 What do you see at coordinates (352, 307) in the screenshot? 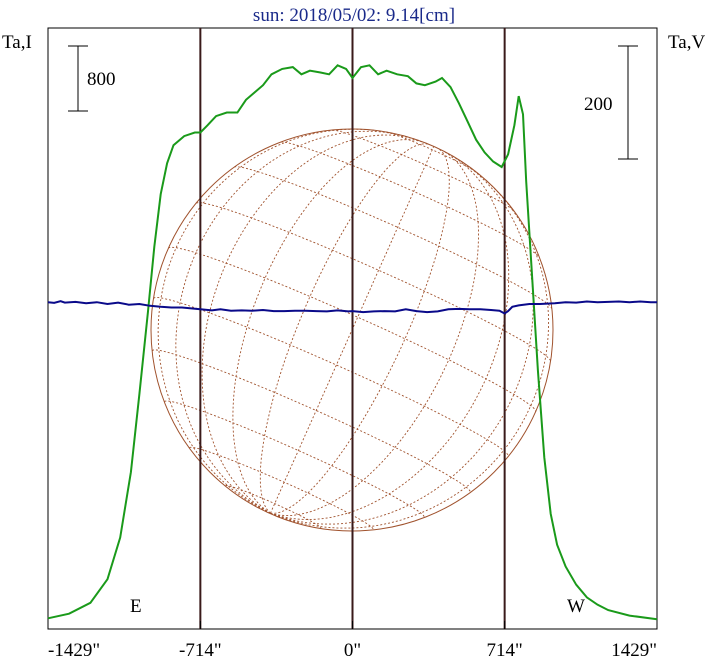
I see `polarization-curve` at bounding box center [352, 307].